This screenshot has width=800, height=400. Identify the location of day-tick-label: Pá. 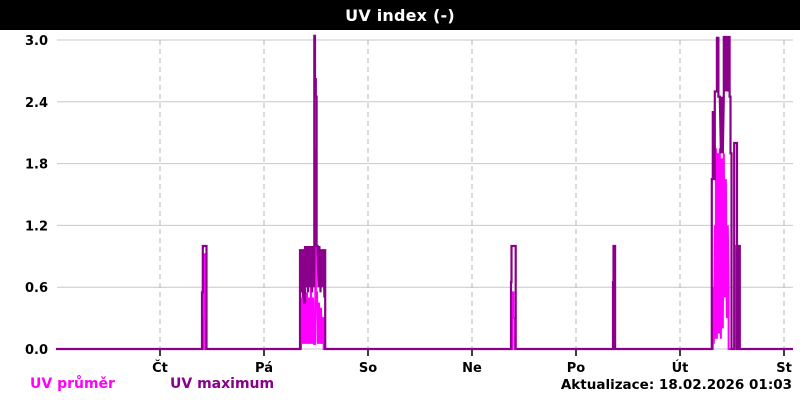
(264, 368).